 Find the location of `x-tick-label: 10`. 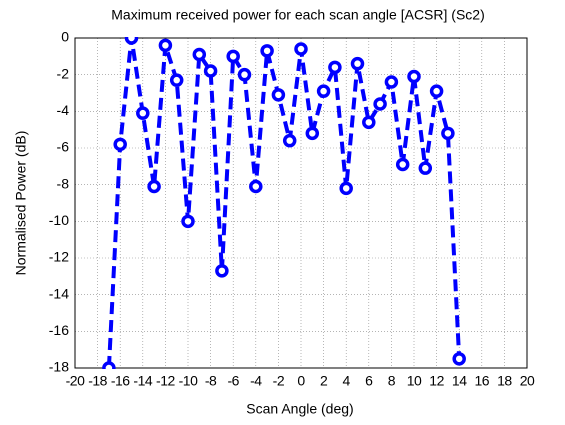

x-tick-label: 10 is located at coordinates (414, 381).